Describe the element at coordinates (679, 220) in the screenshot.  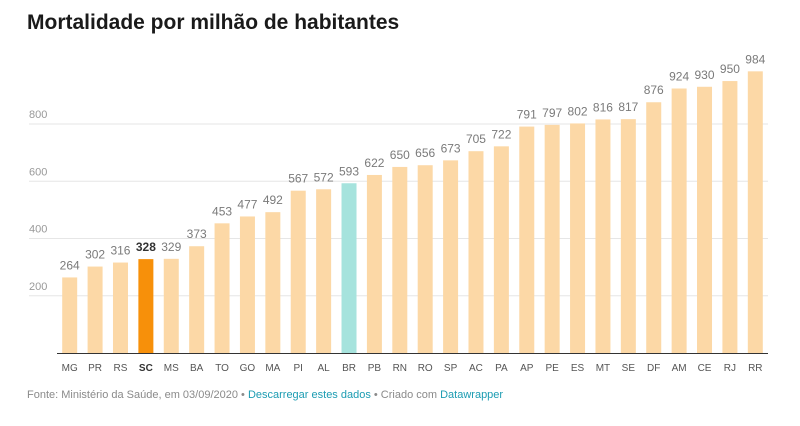
I see `bar-am` at that location.